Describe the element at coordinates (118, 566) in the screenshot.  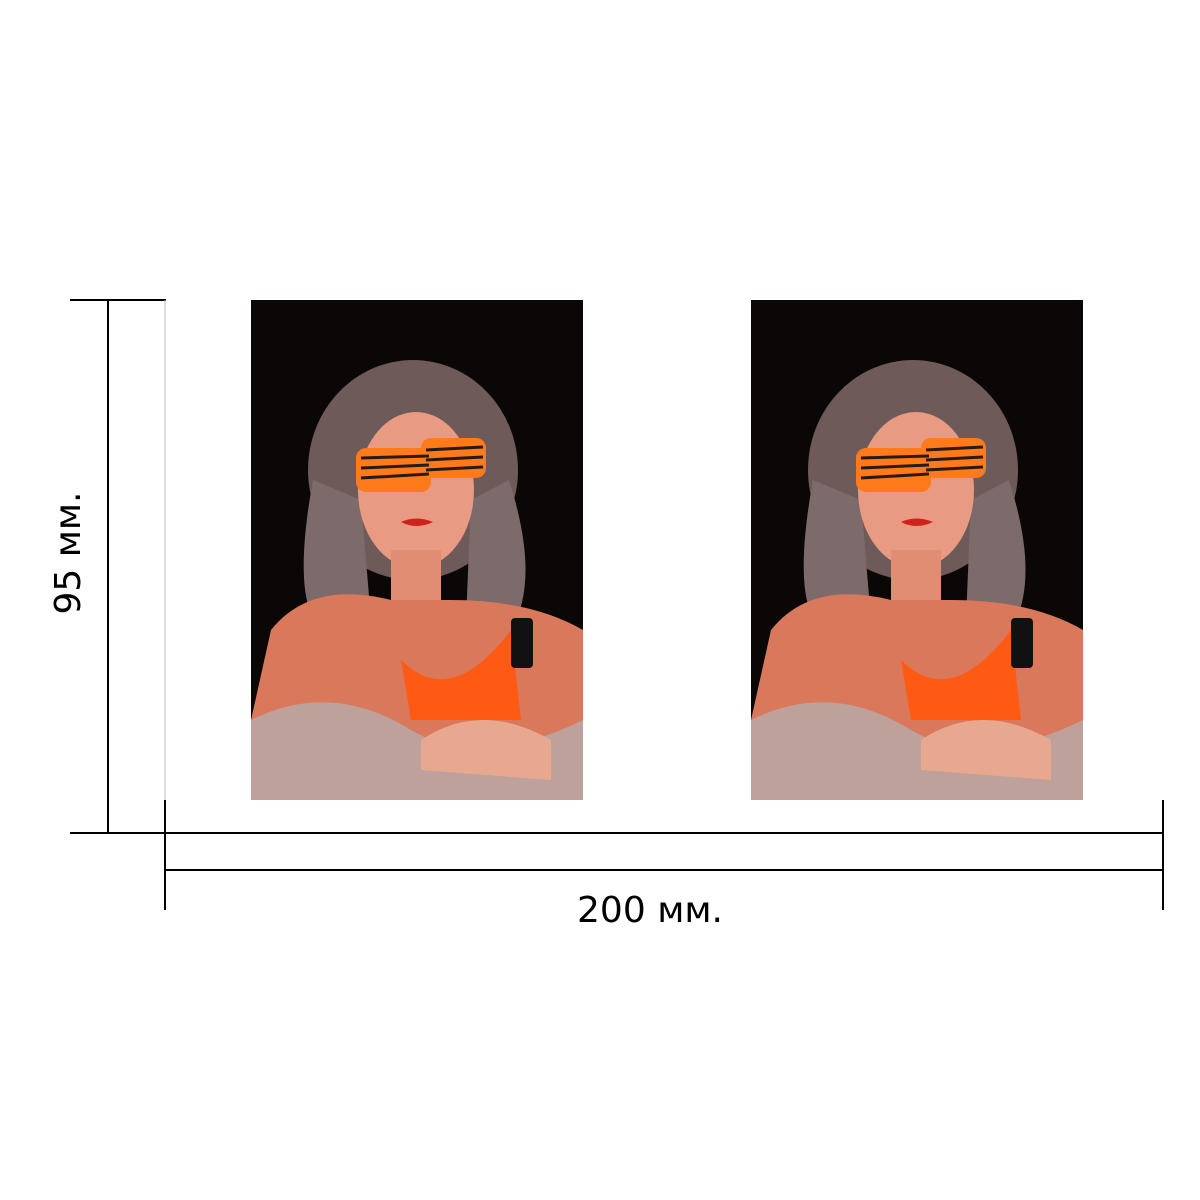
I see `height-dimension` at that location.